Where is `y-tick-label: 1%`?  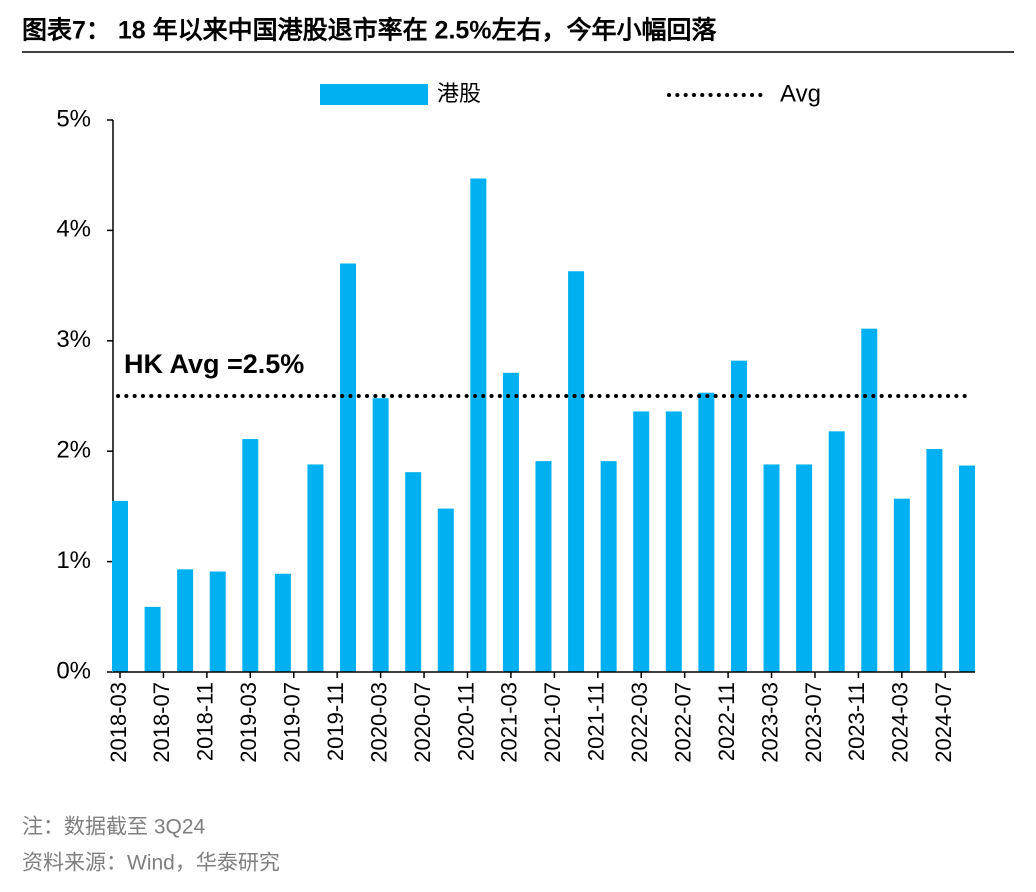 y-tick-label: 1% is located at coordinates (73, 560).